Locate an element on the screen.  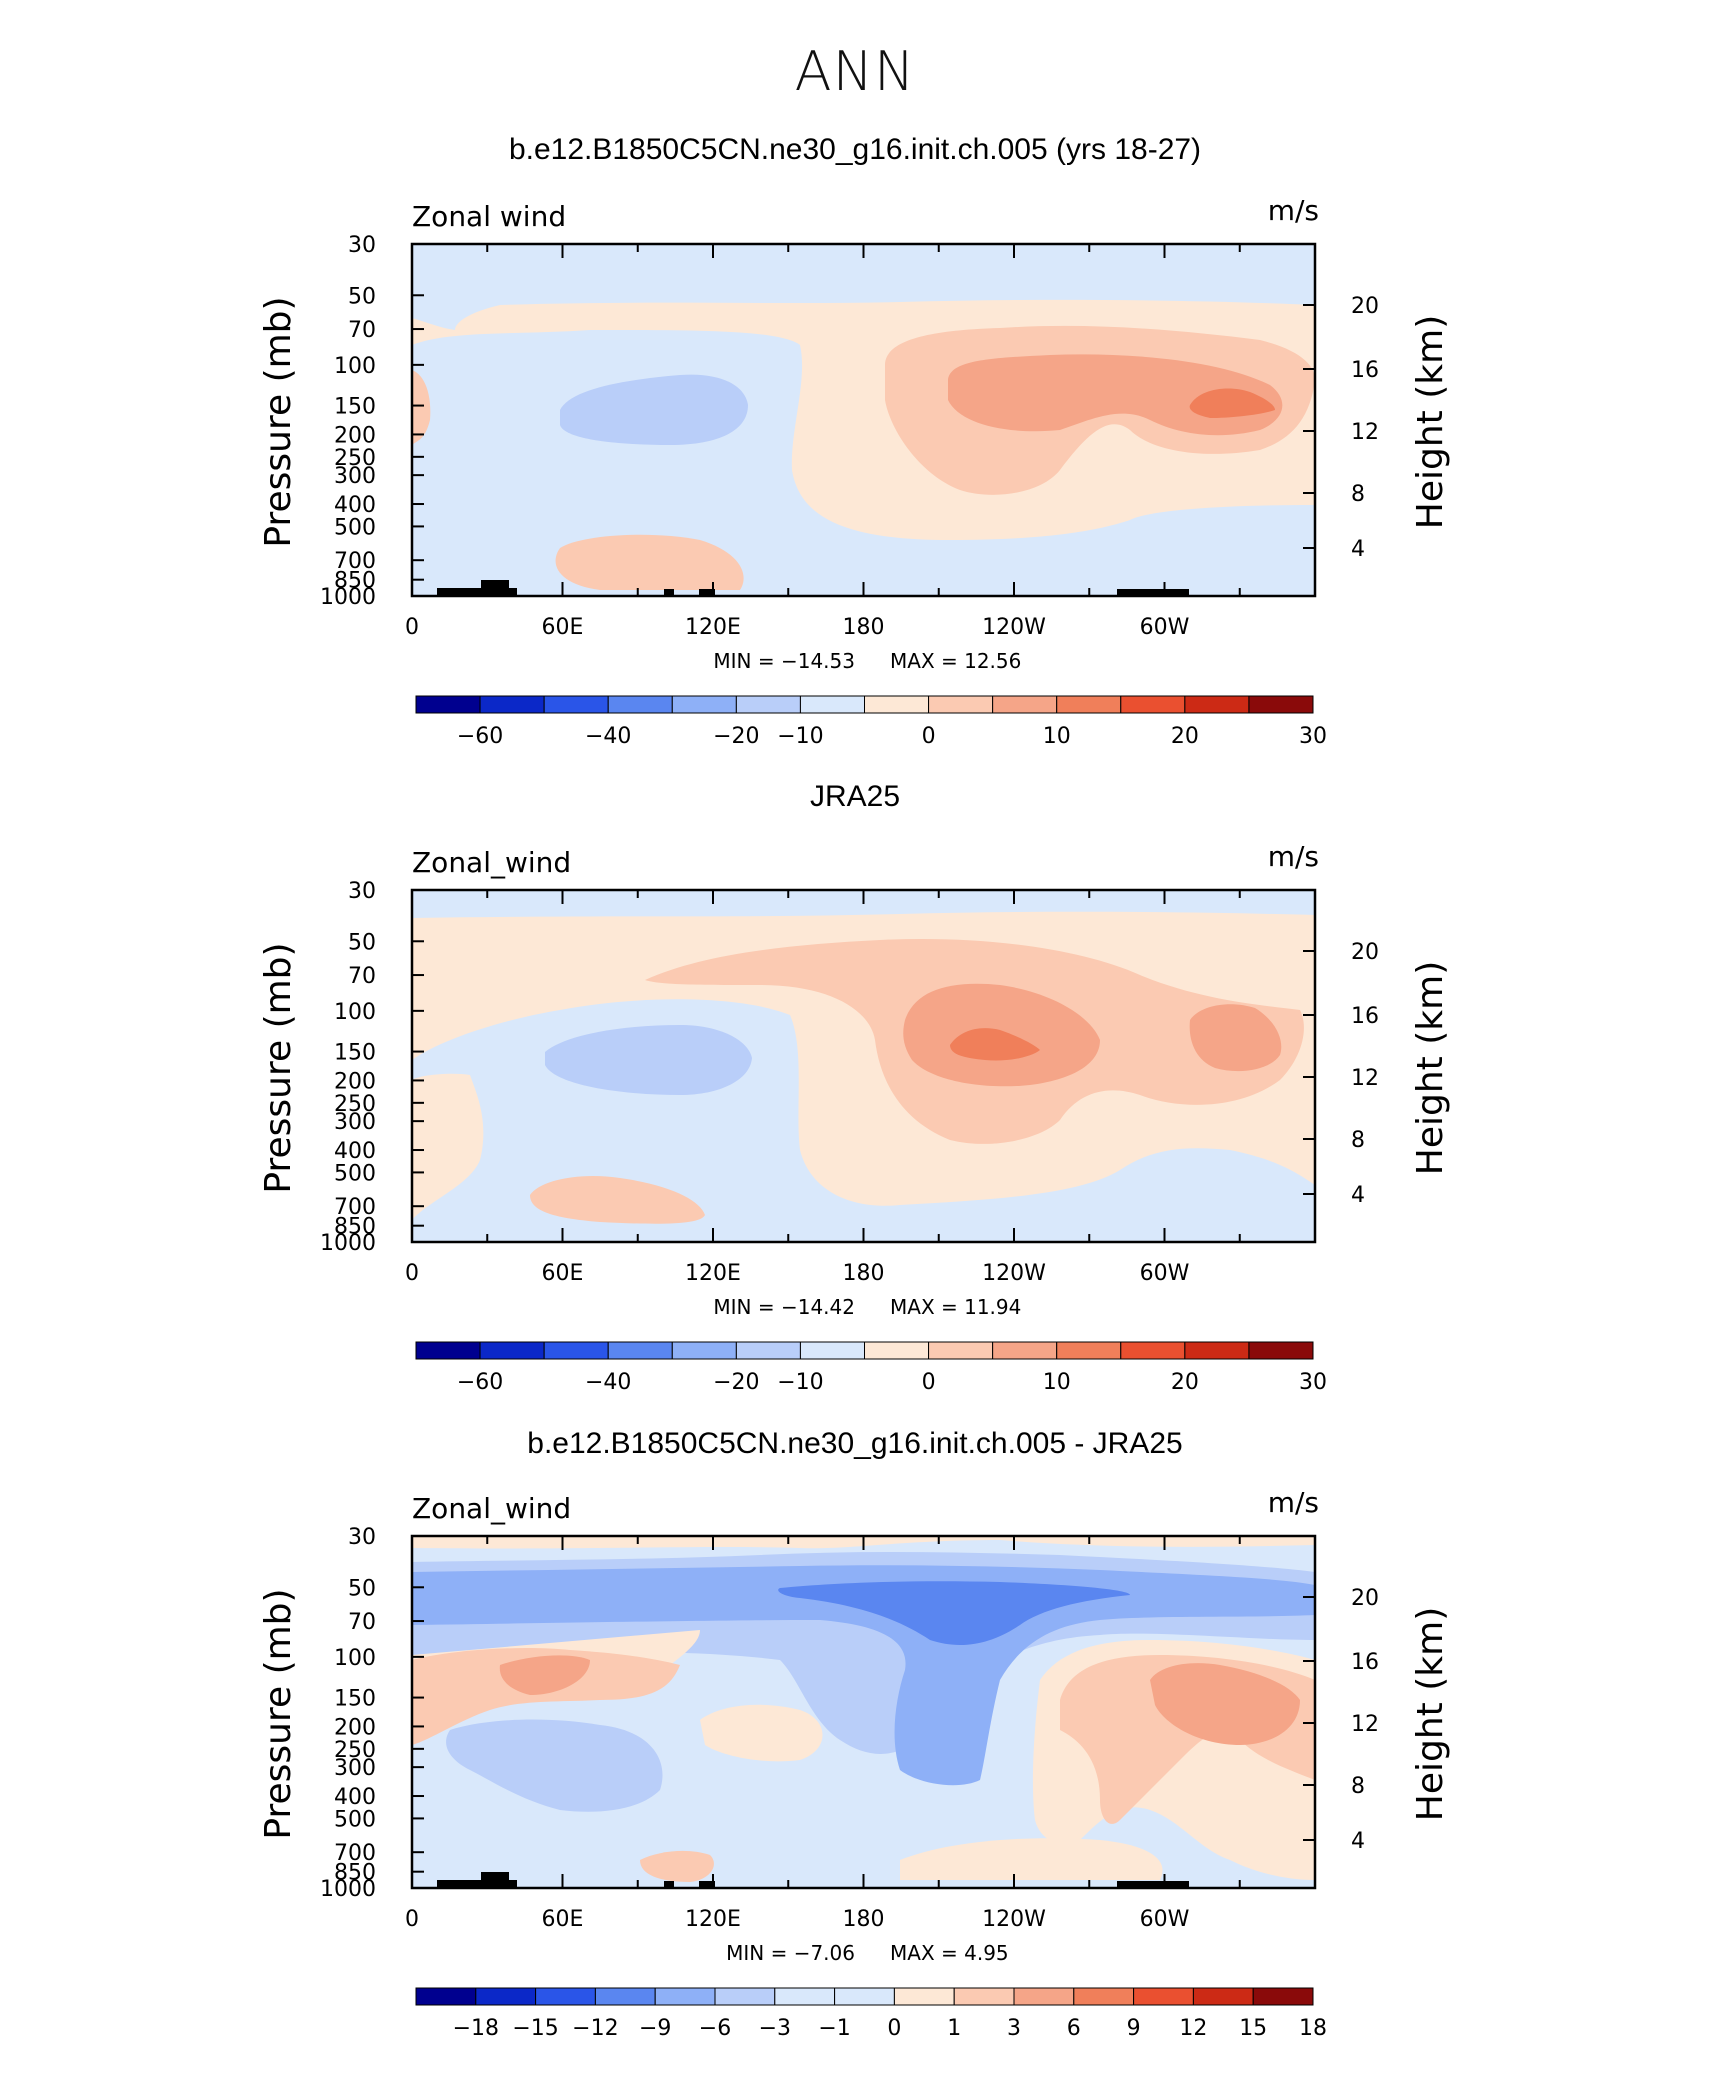
colorbar-label: 12 is located at coordinates (1193, 2028).